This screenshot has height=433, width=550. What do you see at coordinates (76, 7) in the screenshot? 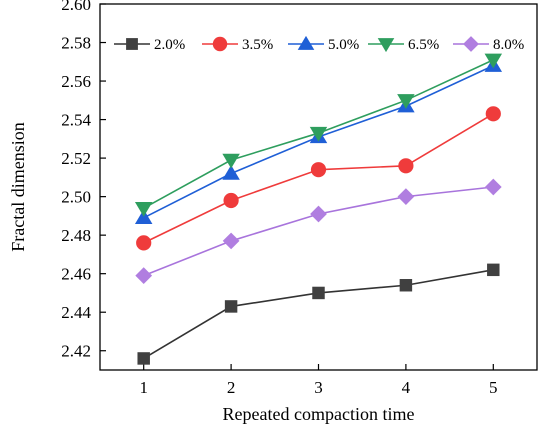
I see `y-tick-label: 2.60` at bounding box center [76, 7].